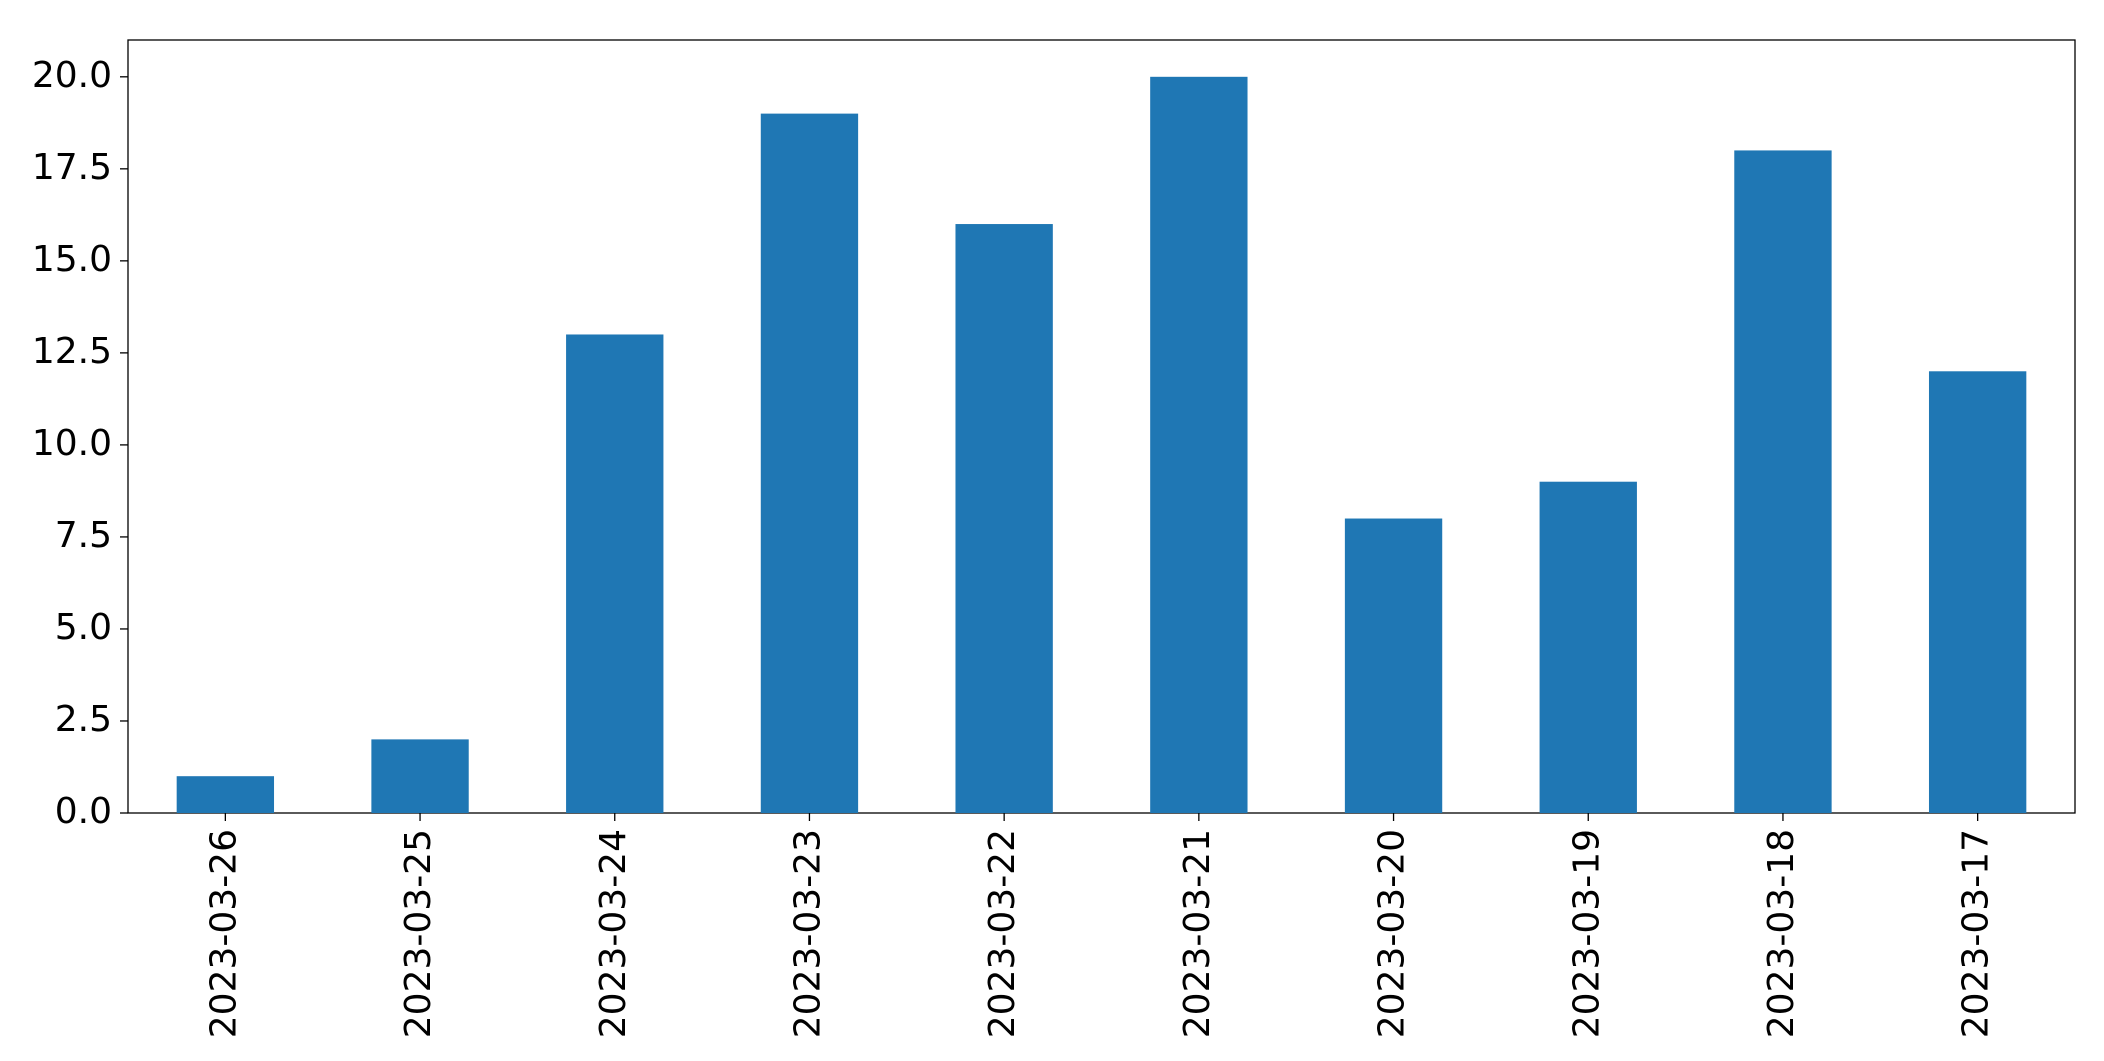 The height and width of the screenshot is (1061, 2104). What do you see at coordinates (1392, 933) in the screenshot?
I see `x-tick-label: 2023-03-20` at bounding box center [1392, 933].